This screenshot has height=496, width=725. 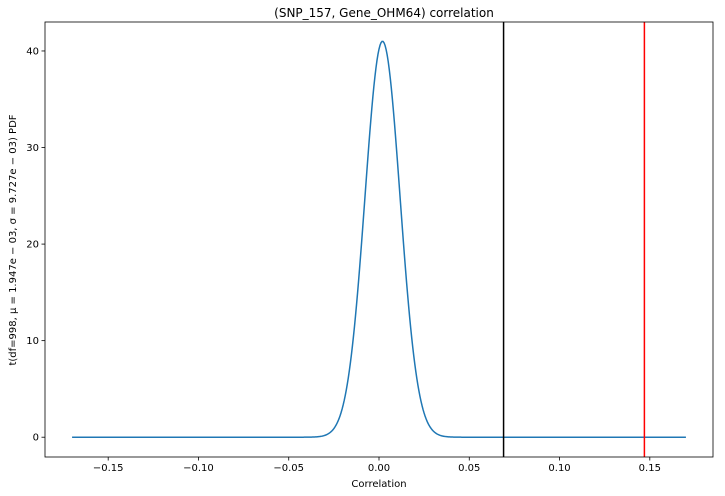 I want to click on y-tick-label: 20, so click(x=32, y=245).